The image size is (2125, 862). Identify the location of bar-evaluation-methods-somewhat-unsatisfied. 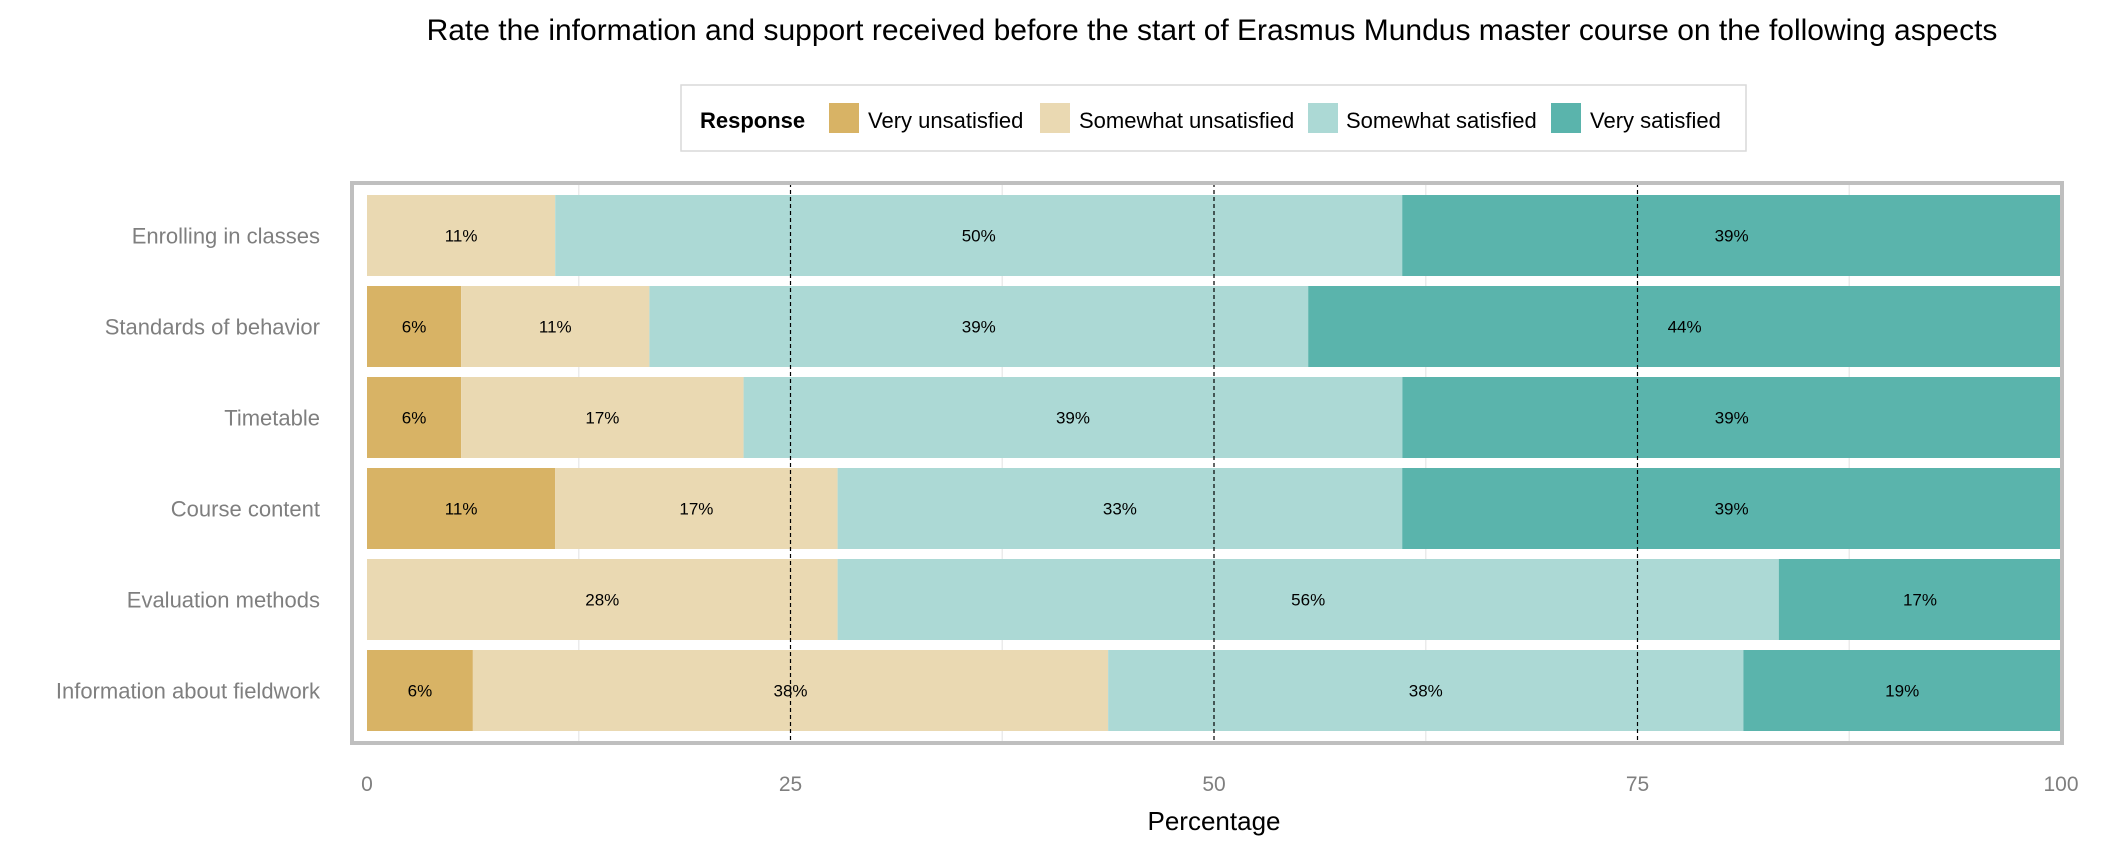
(602, 599).